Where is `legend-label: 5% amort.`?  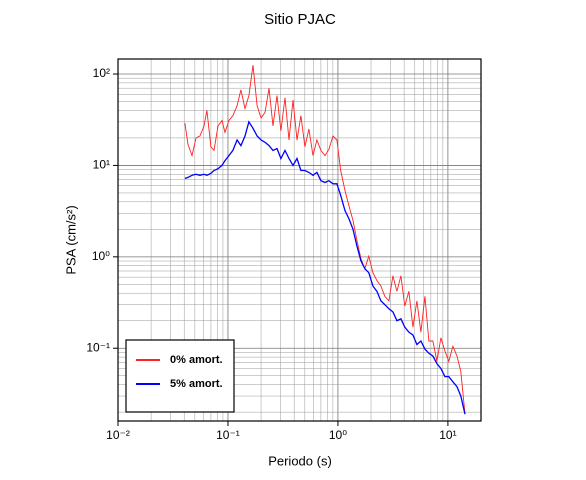
legend-label: 5% amort. is located at coordinates (196, 384).